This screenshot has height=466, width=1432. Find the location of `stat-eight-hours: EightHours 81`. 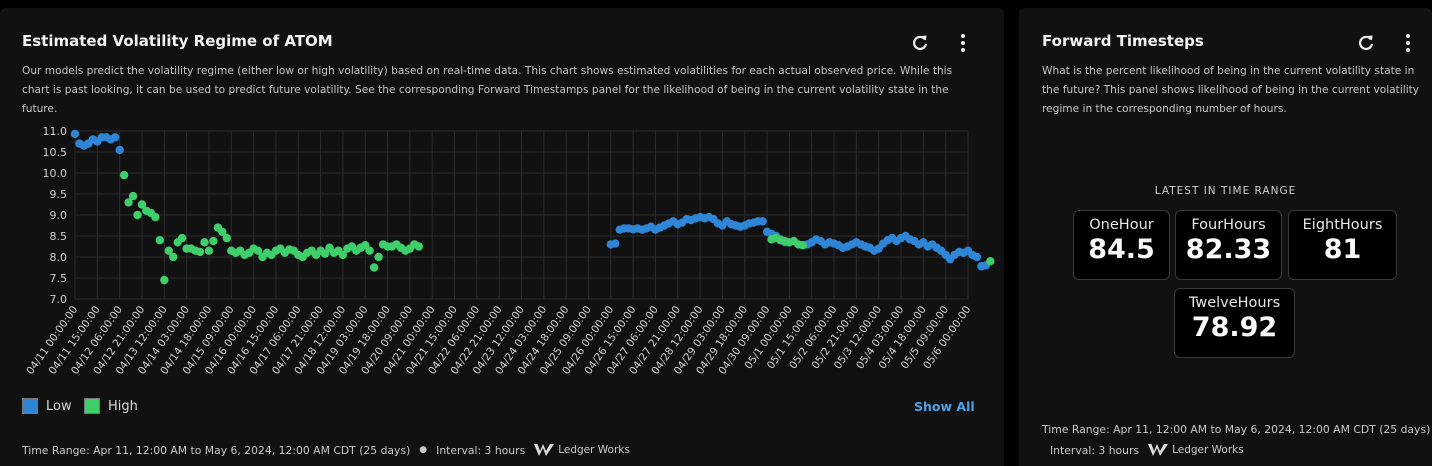

stat-eight-hours: EightHours 81 is located at coordinates (1342, 245).